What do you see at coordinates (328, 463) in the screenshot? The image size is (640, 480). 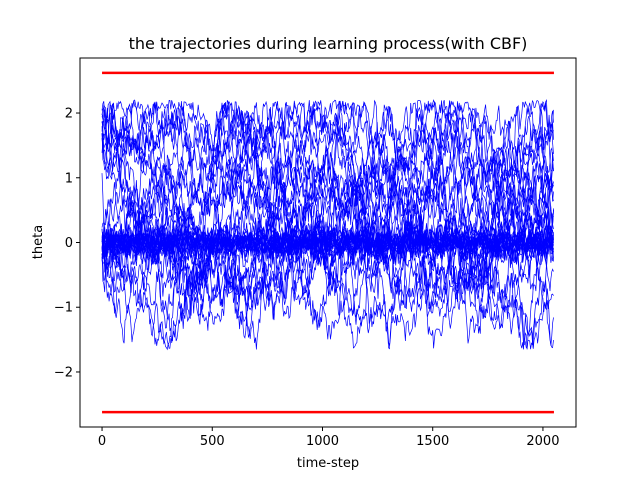 I see `x-axis-label: time-step` at bounding box center [328, 463].